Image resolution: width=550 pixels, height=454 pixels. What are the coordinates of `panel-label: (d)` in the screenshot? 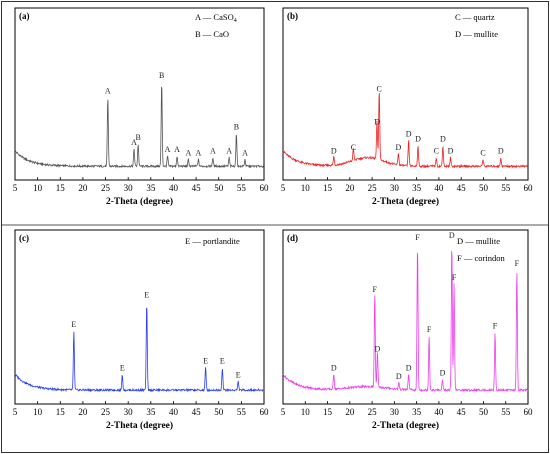 It's located at (292, 238).